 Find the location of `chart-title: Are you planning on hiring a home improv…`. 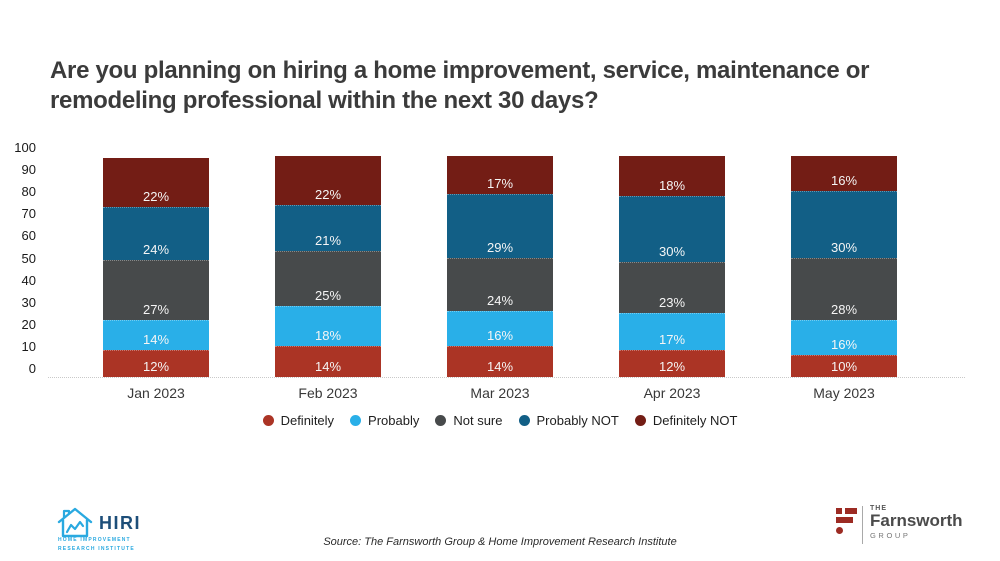

chart-title: Are you planning on hiring a home improv… is located at coordinates (460, 86).